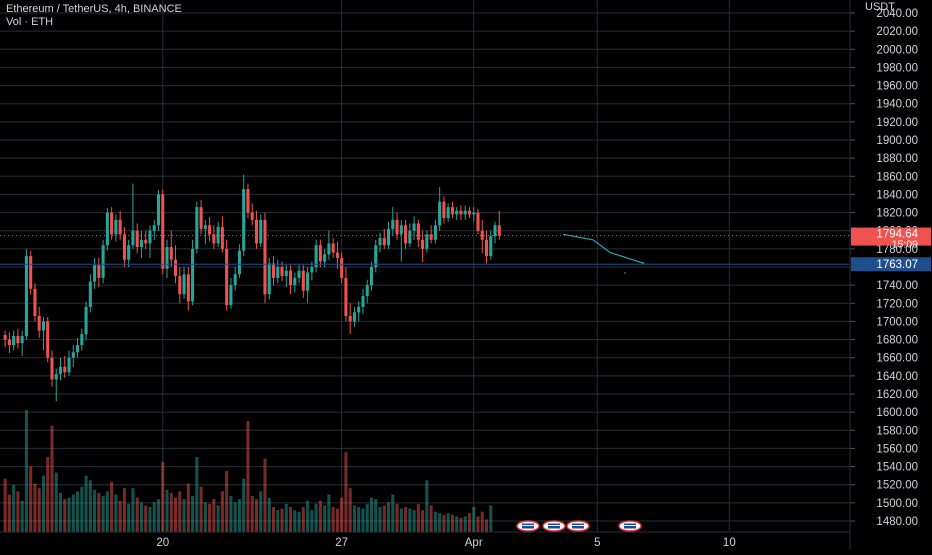  Describe the element at coordinates (891, 264) in the screenshot. I see `horizontal-line-tag: 1763.07` at that location.